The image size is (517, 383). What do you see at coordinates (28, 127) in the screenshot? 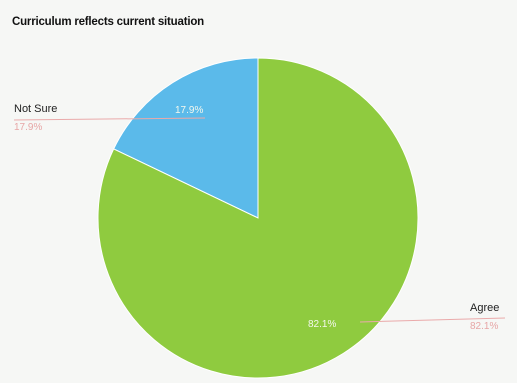
I see `slice-percent-outer-not-sure: 17.9%` at bounding box center [28, 127].